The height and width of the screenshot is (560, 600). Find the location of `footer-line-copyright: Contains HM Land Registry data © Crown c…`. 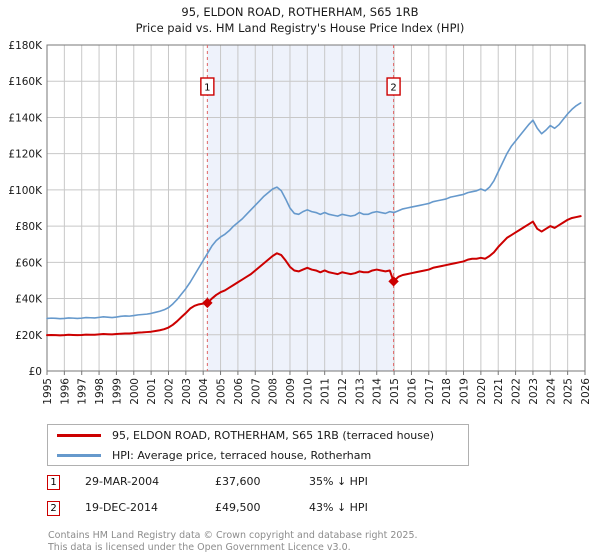

footer-line-copyright: Contains HM Land Registry data © Crown c… is located at coordinates (233, 535).